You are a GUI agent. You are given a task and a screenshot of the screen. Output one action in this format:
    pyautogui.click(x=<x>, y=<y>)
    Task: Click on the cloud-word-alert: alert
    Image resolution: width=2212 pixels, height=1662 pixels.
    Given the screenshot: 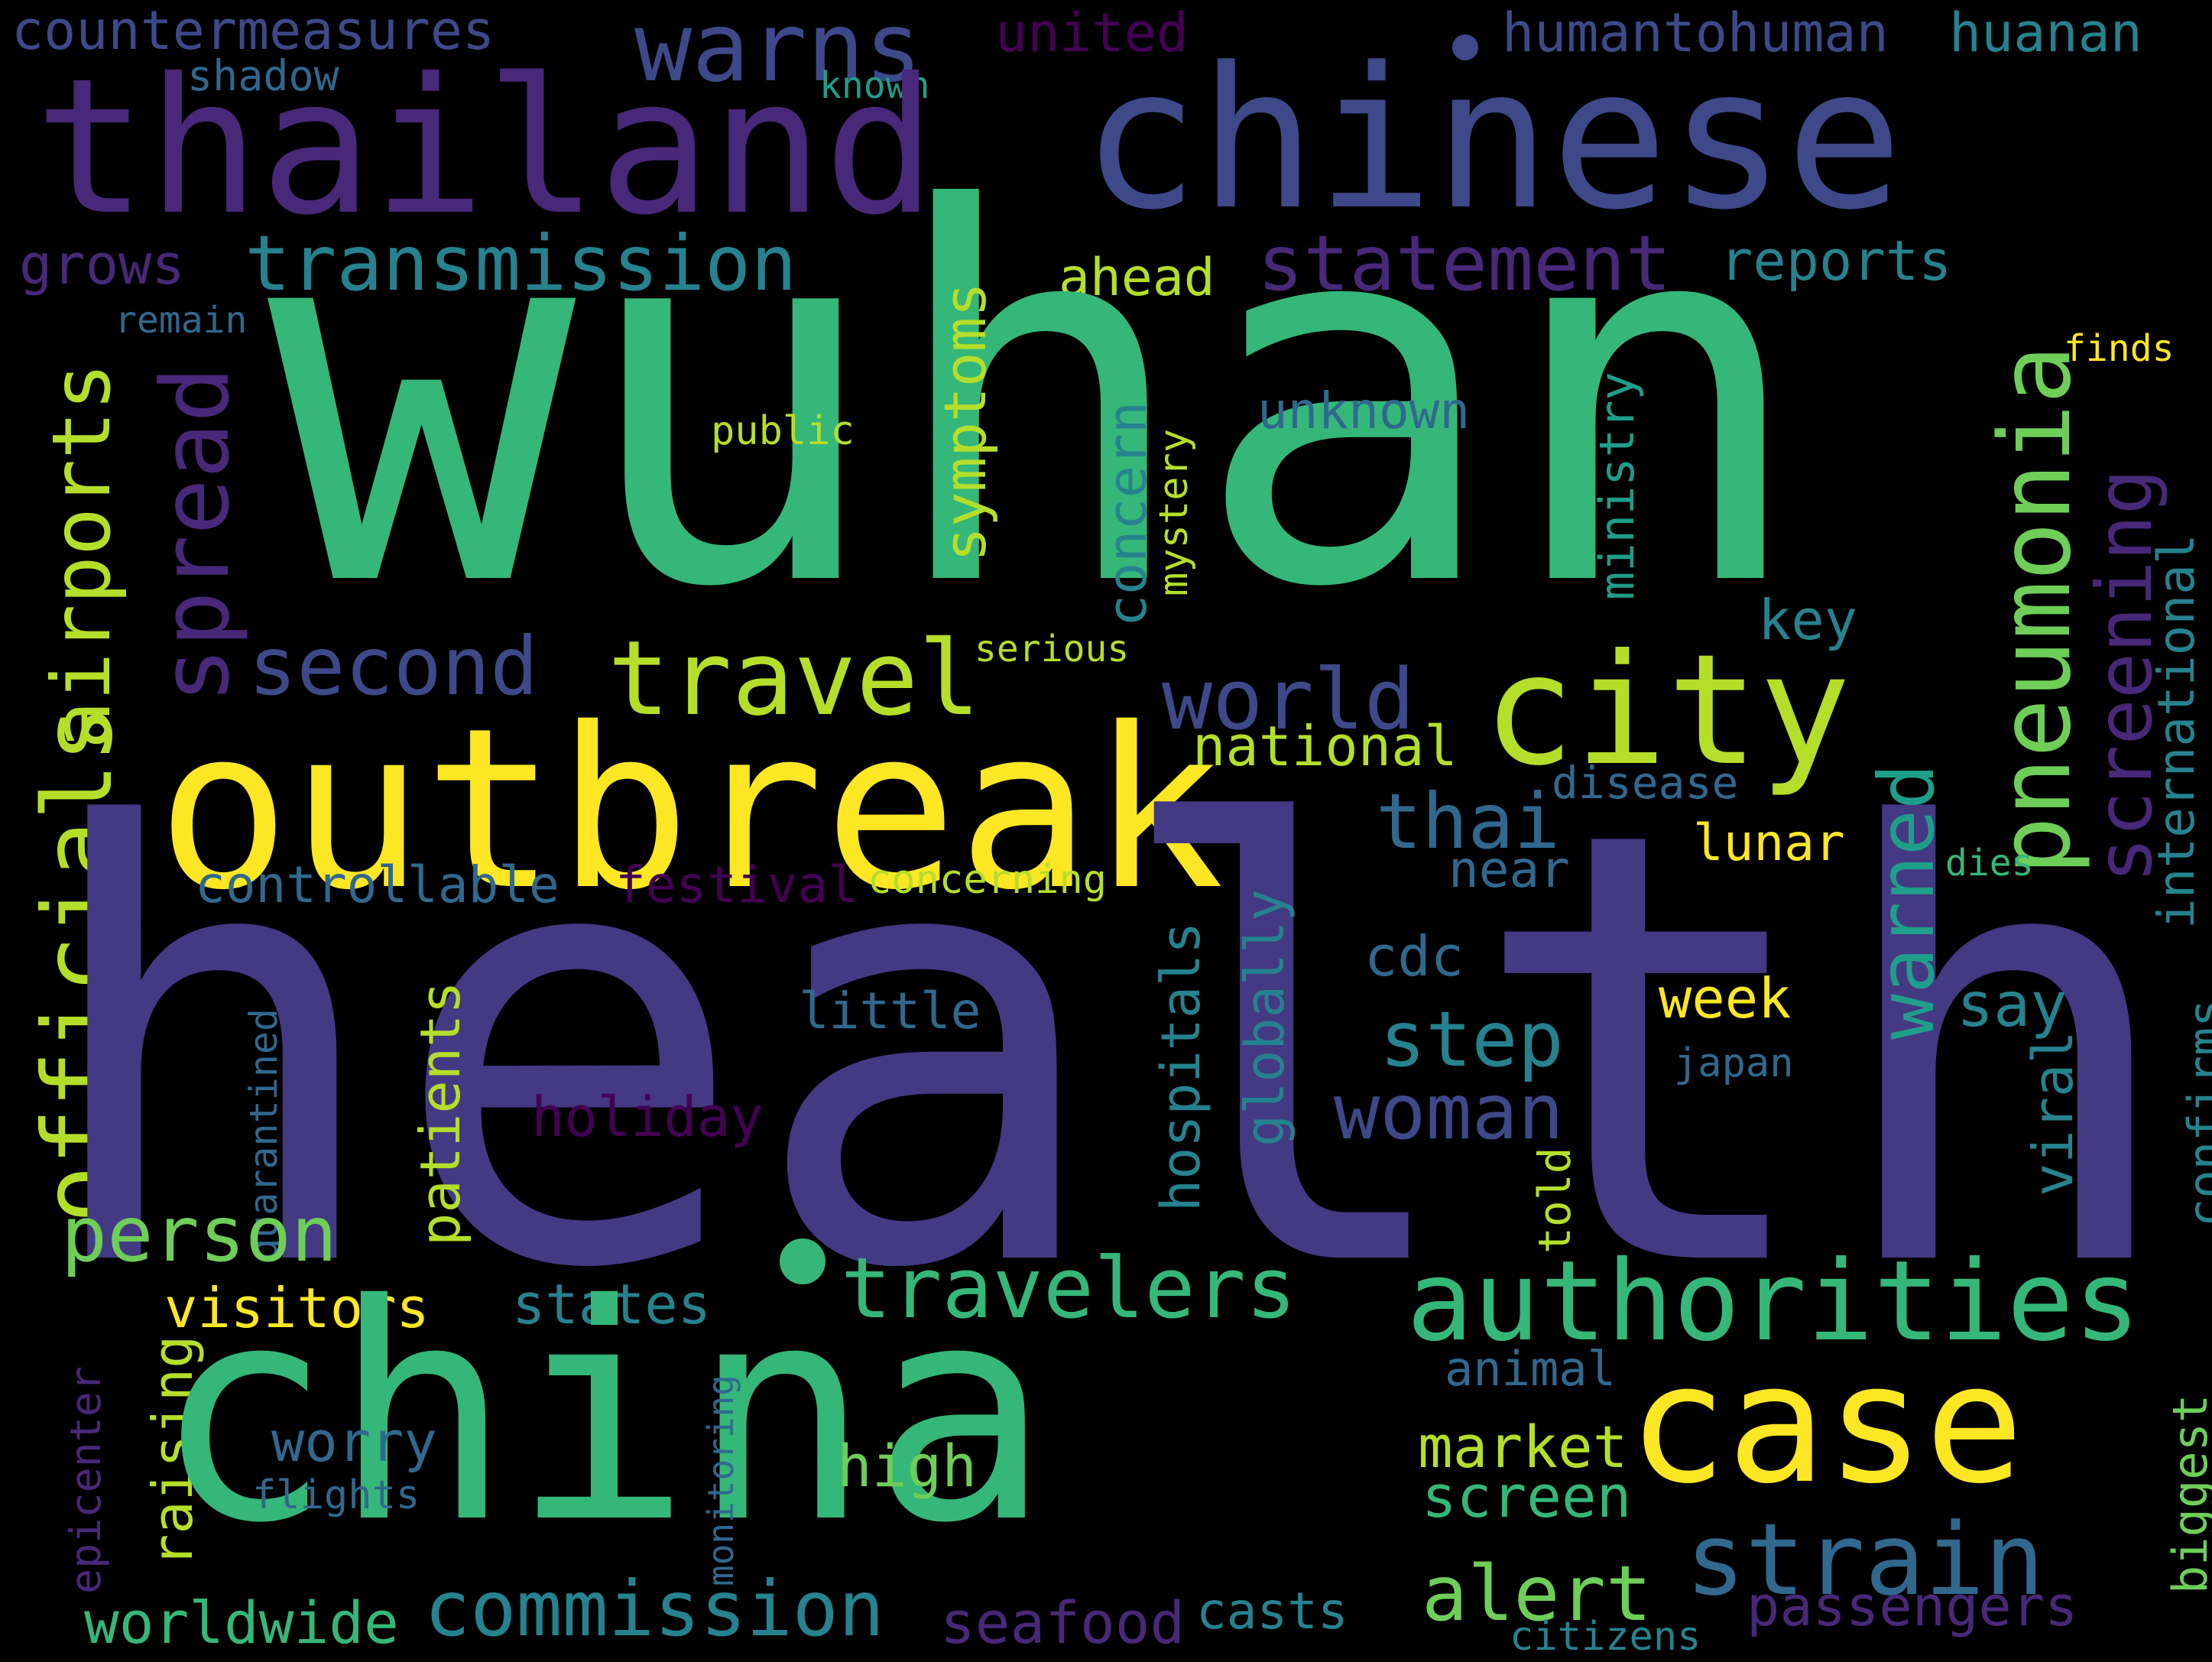 What is the action you would take?
    pyautogui.click(x=1537, y=1593)
    